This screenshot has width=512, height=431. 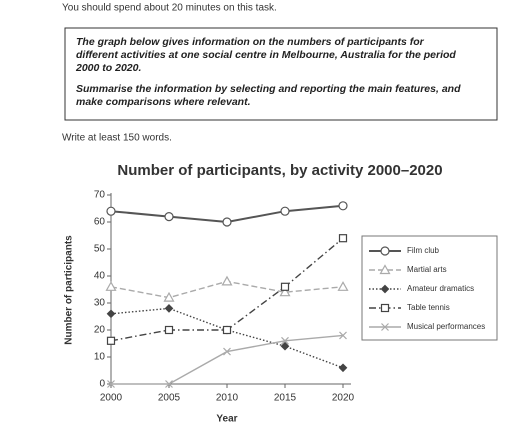 What do you see at coordinates (423, 250) in the screenshot?
I see `legend-label: Film club` at bounding box center [423, 250].